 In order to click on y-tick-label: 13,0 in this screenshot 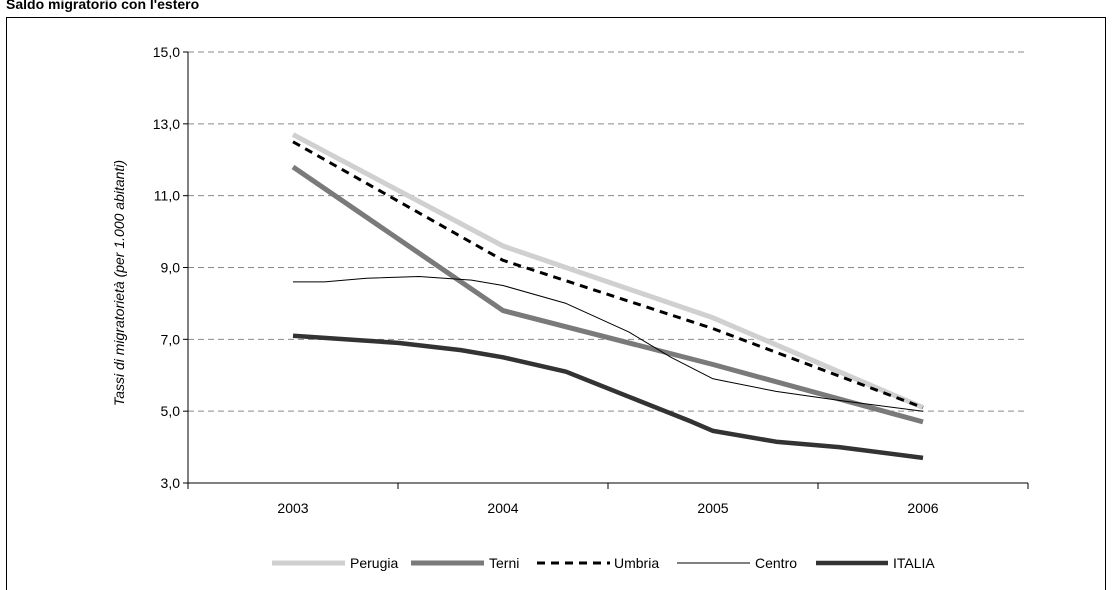, I will do `click(166, 124)`.